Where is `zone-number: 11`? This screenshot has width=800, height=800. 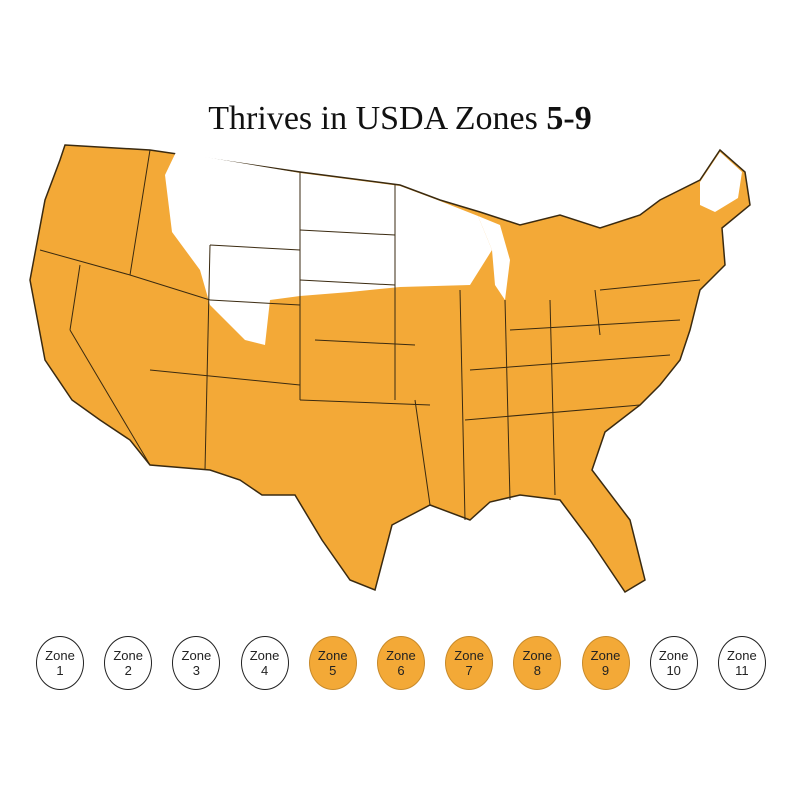 zone-number: 11 is located at coordinates (742, 670).